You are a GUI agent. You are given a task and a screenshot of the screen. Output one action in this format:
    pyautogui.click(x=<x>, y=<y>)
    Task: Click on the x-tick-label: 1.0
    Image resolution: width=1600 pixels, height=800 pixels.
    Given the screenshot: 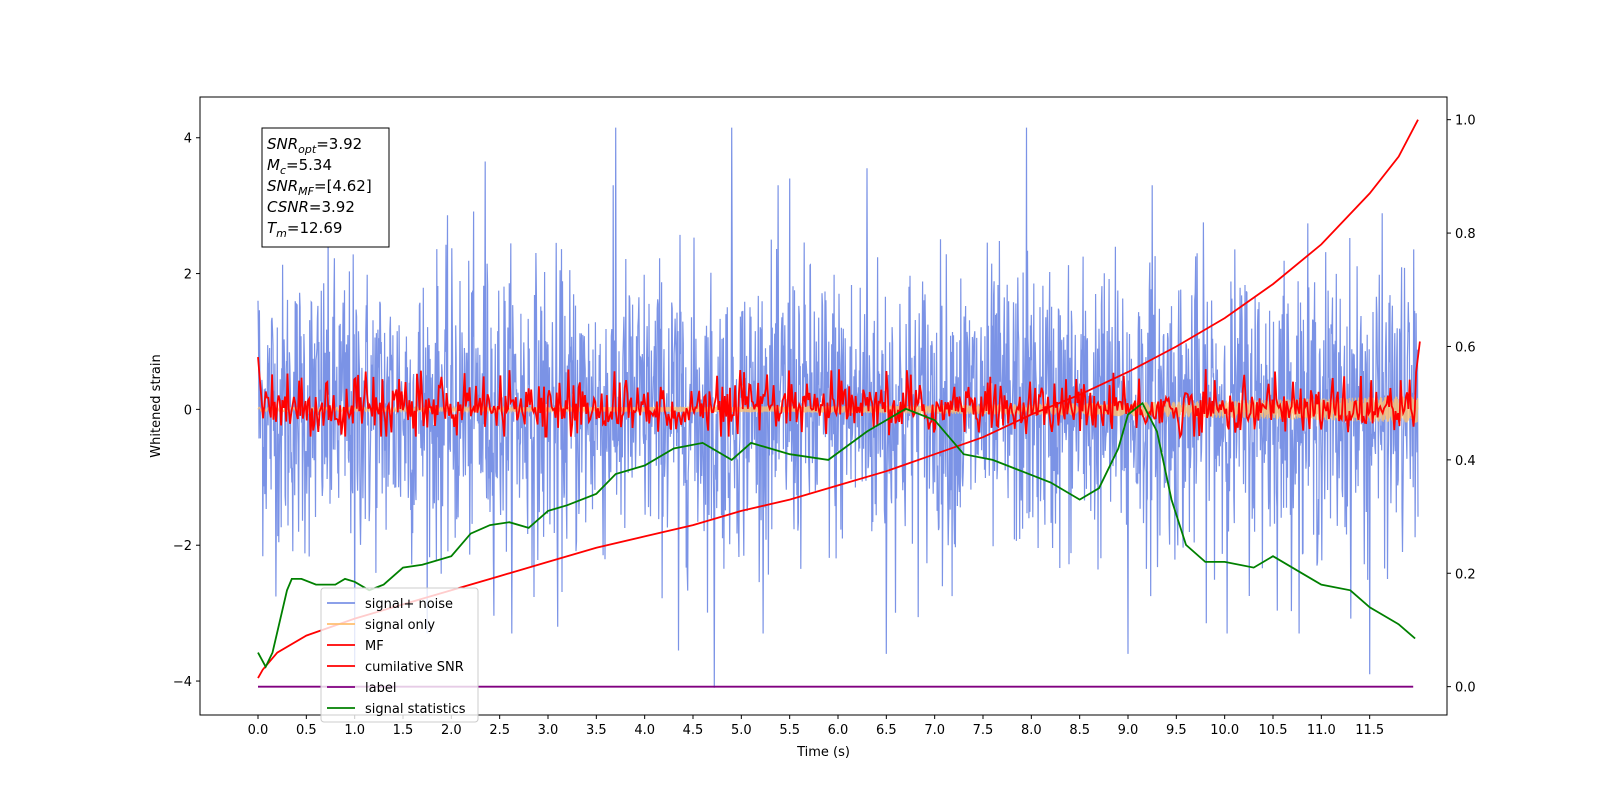 What is the action you would take?
    pyautogui.click(x=354, y=730)
    